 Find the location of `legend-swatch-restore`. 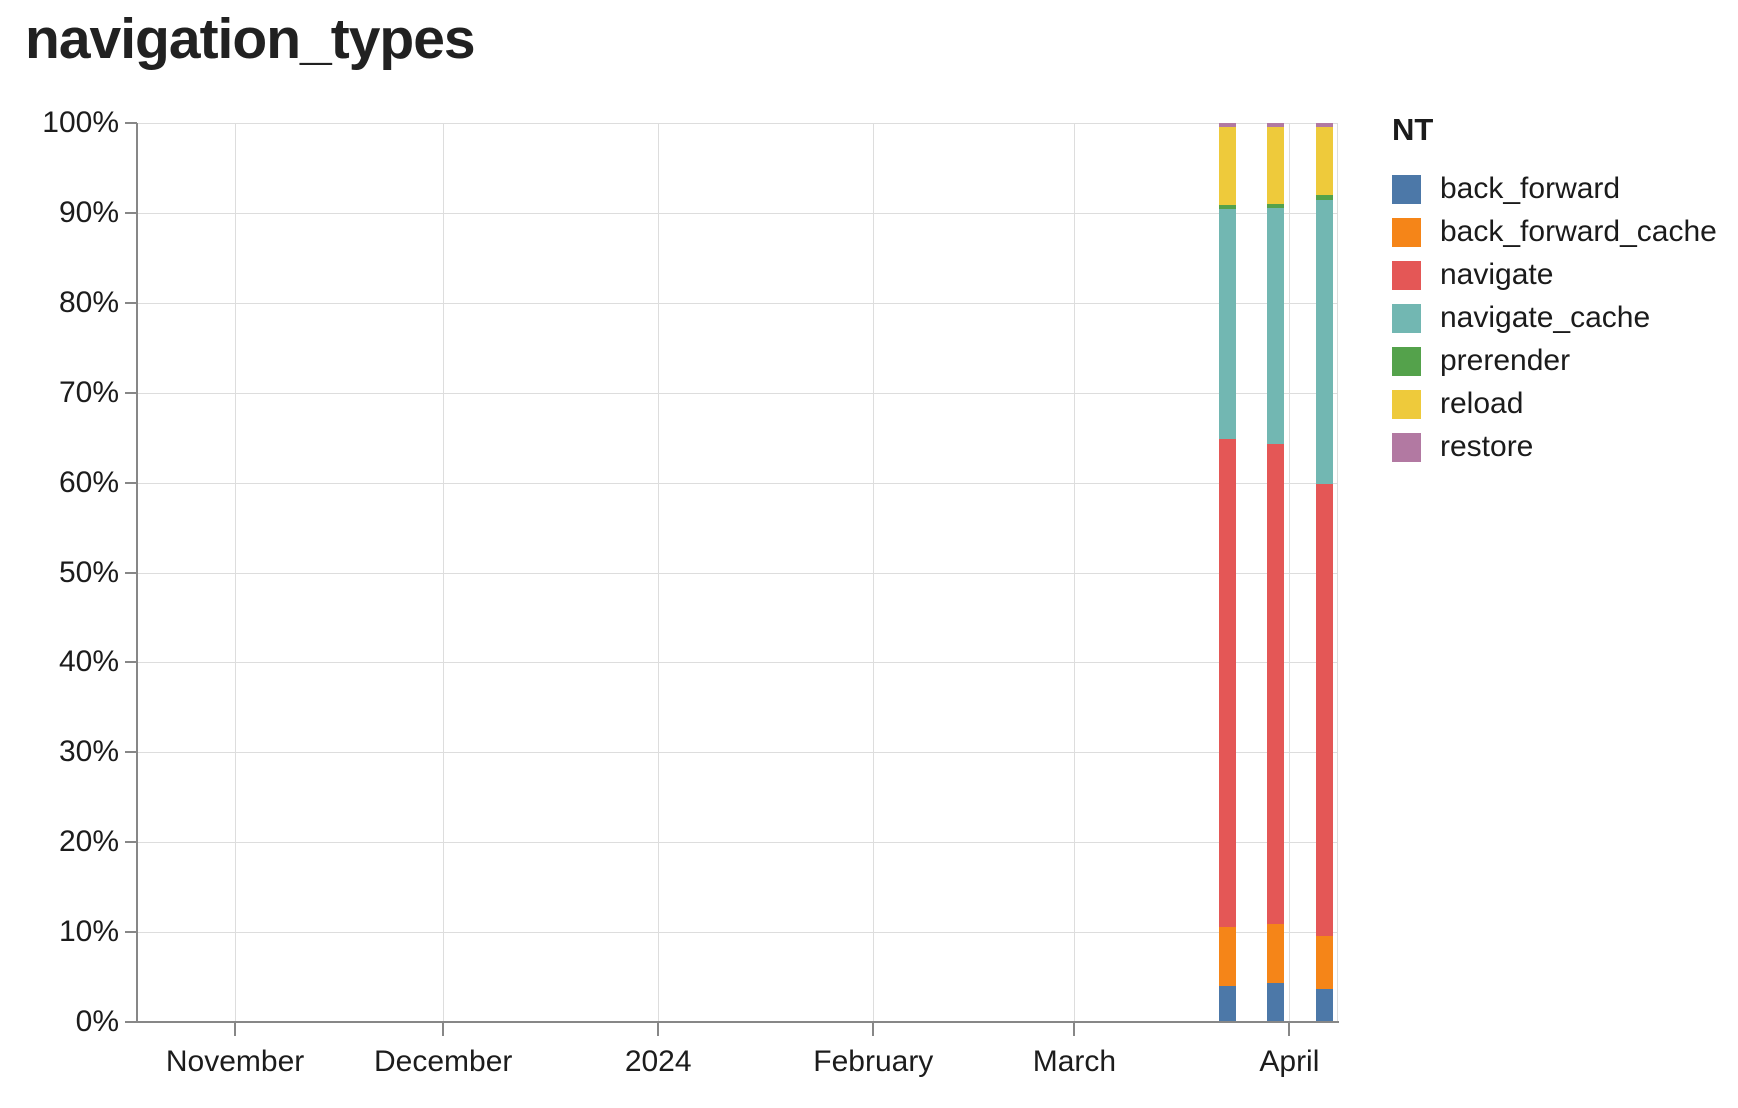

legend-swatch-restore is located at coordinates (1406, 447).